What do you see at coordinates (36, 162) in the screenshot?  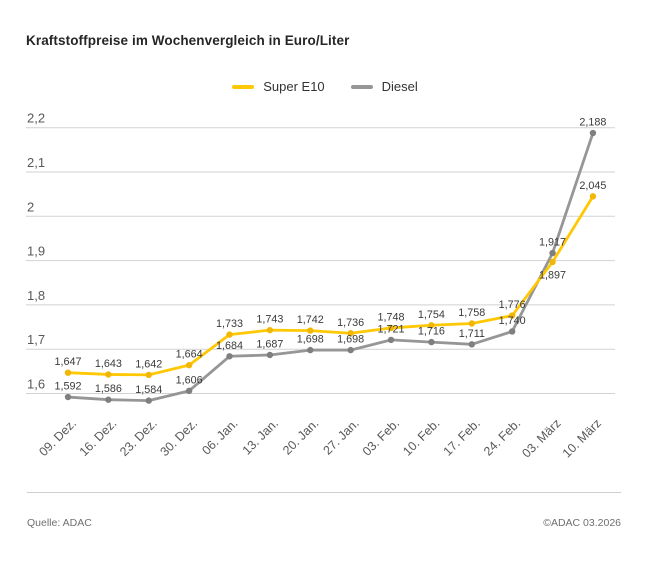 I see `y-tick-label: 2,1` at bounding box center [36, 162].